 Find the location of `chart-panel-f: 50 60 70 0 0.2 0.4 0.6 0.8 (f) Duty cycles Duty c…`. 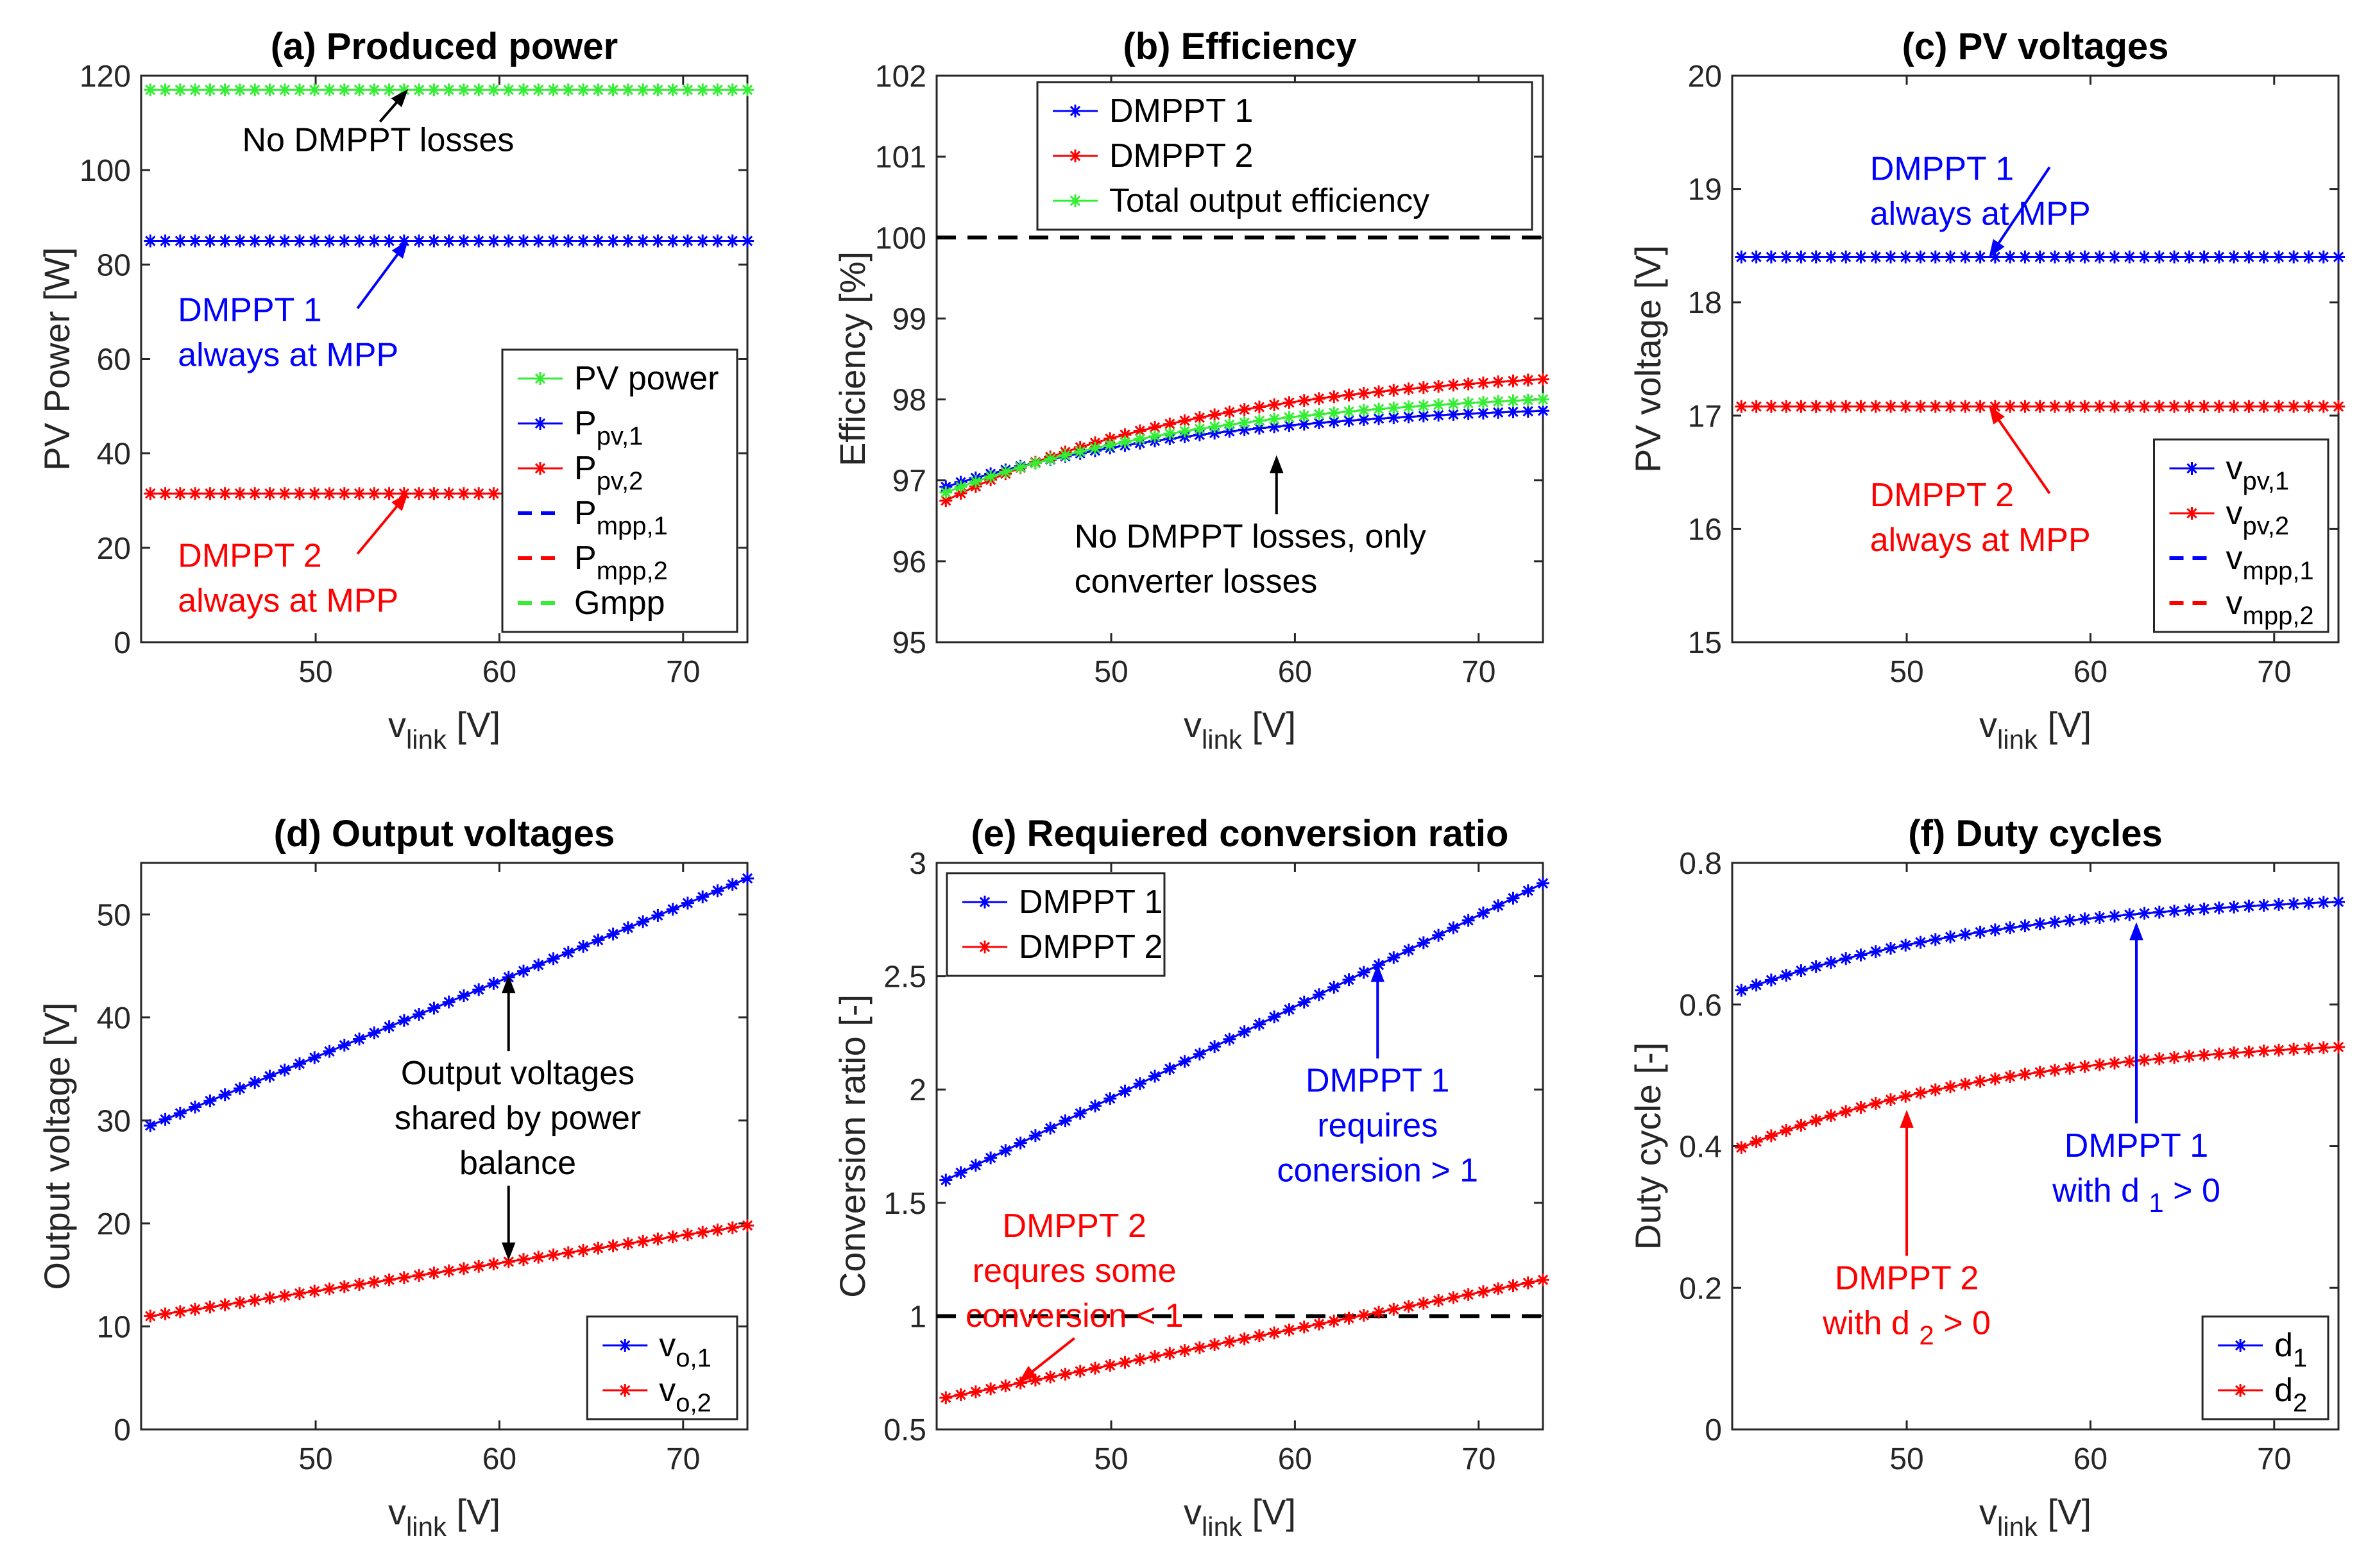

chart-panel-f: 50 60 70 0 0.2 0.4 0.6 0.8 (f) Duty cycles Duty c… is located at coordinates (1986, 1177).